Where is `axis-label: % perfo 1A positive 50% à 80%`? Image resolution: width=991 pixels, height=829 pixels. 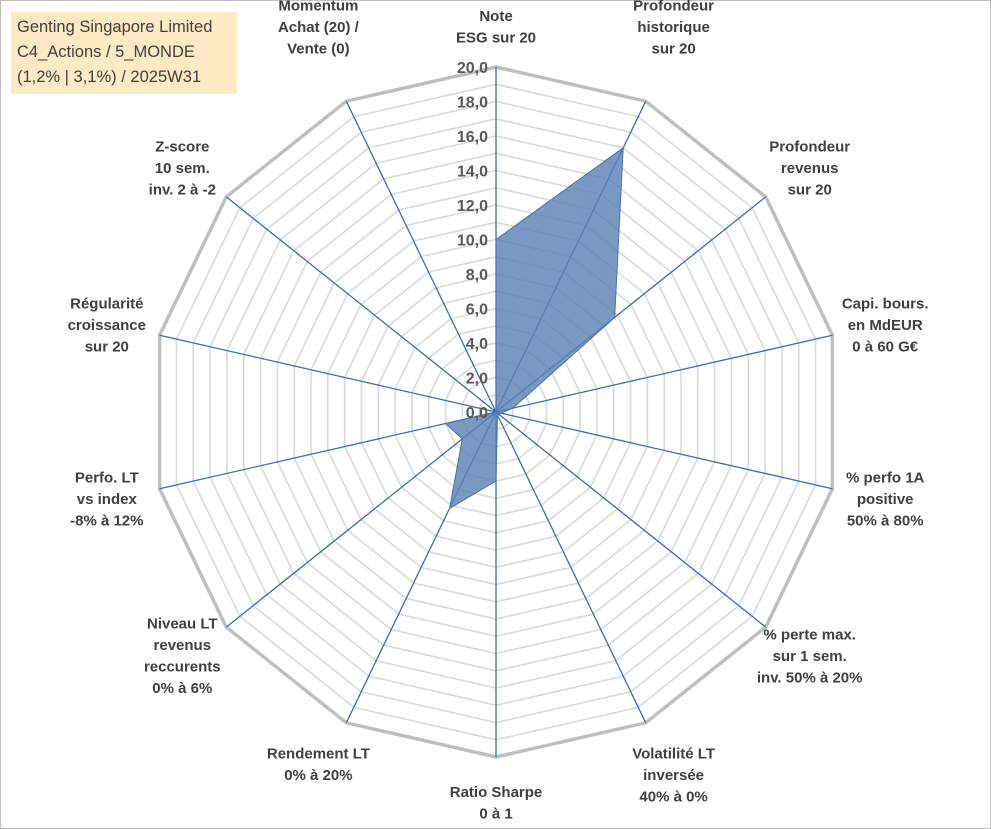
axis-label: % perfo 1A positive 50% à 80% is located at coordinates (885, 500).